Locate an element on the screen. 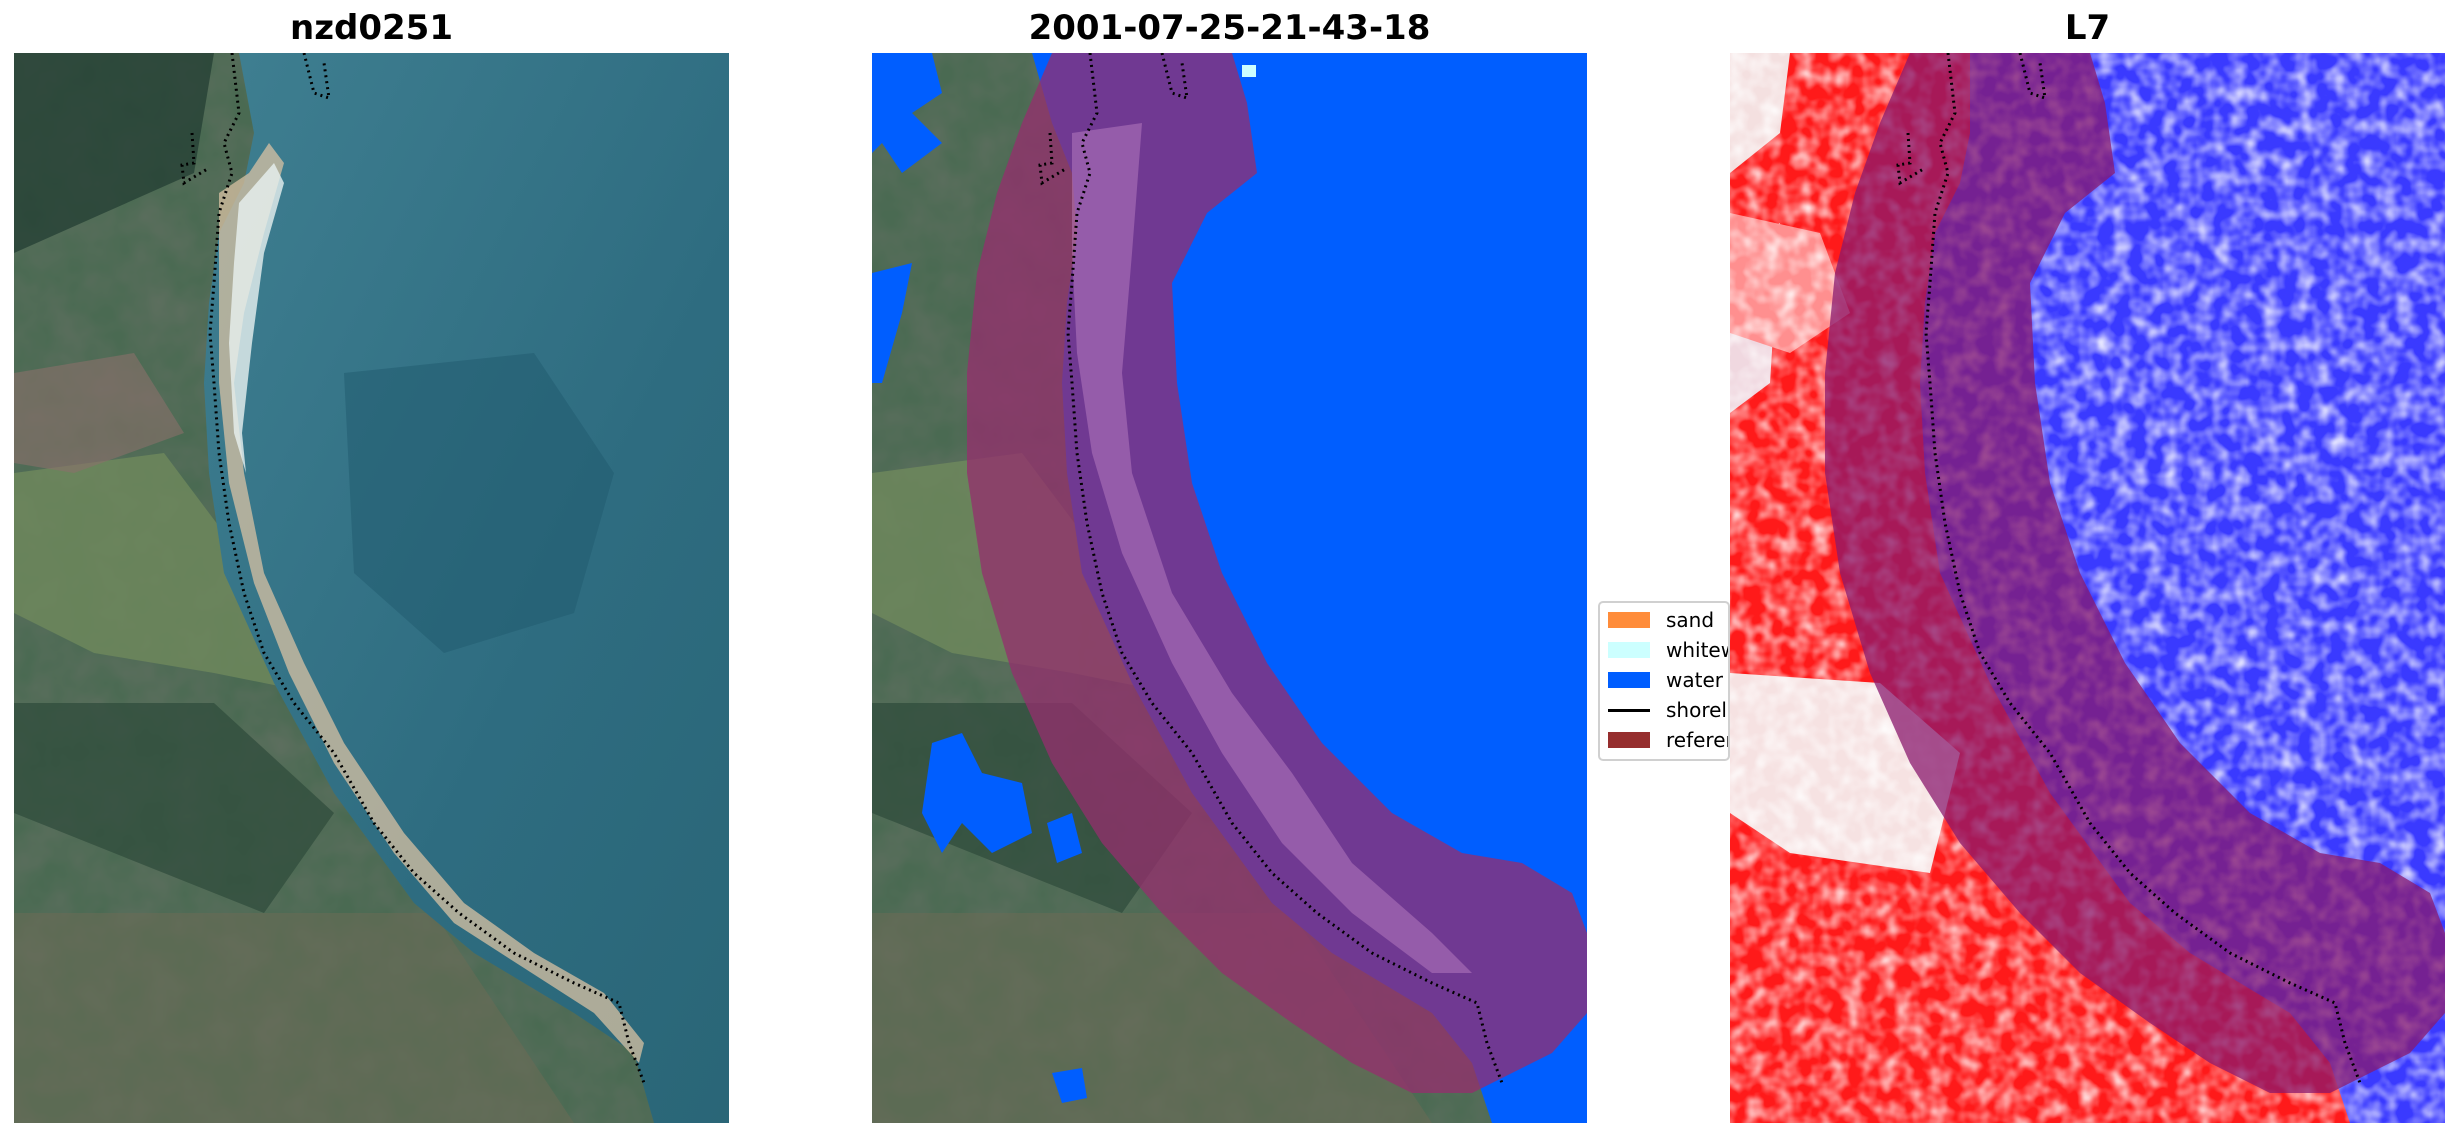  sand-swatch is located at coordinates (1629, 620).